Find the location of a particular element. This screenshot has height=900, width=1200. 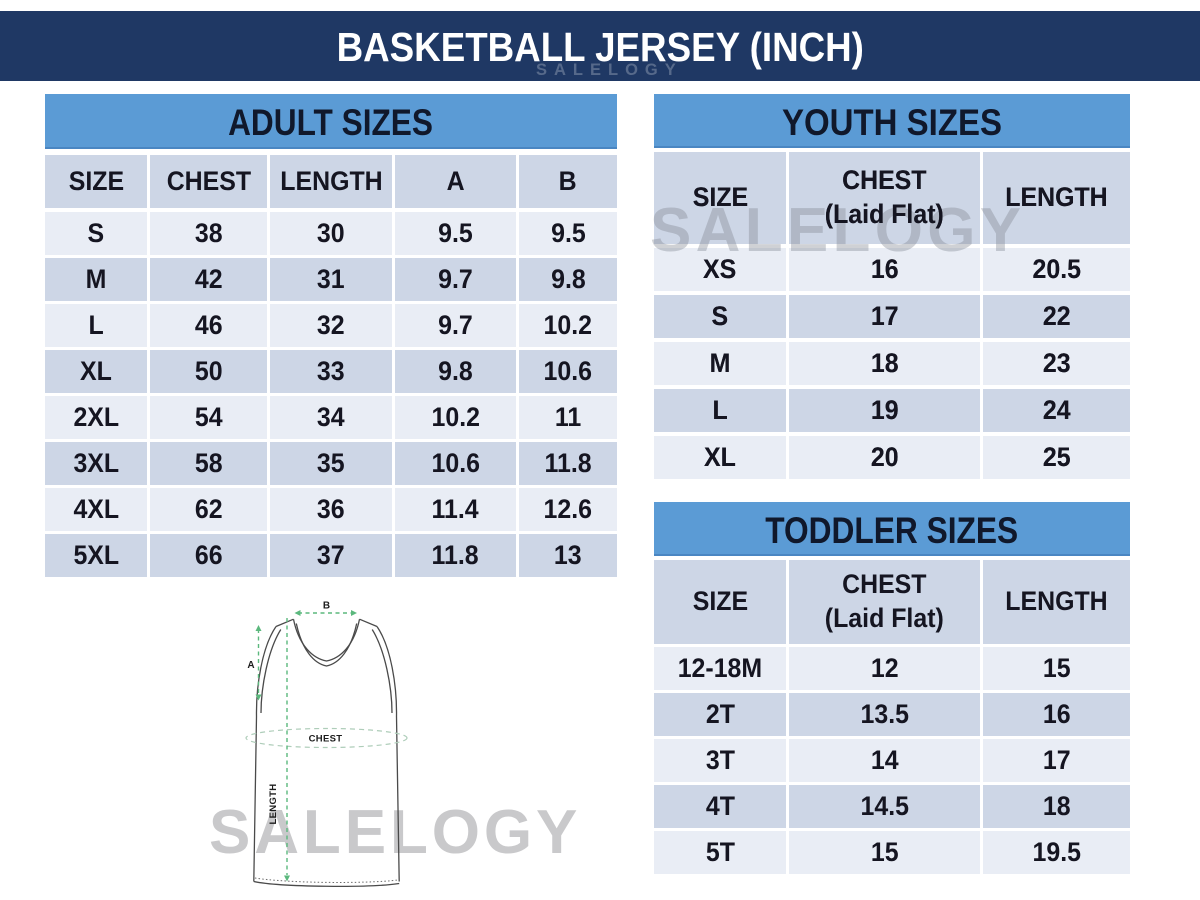

svg-text: B is located at coordinates (326, 606).